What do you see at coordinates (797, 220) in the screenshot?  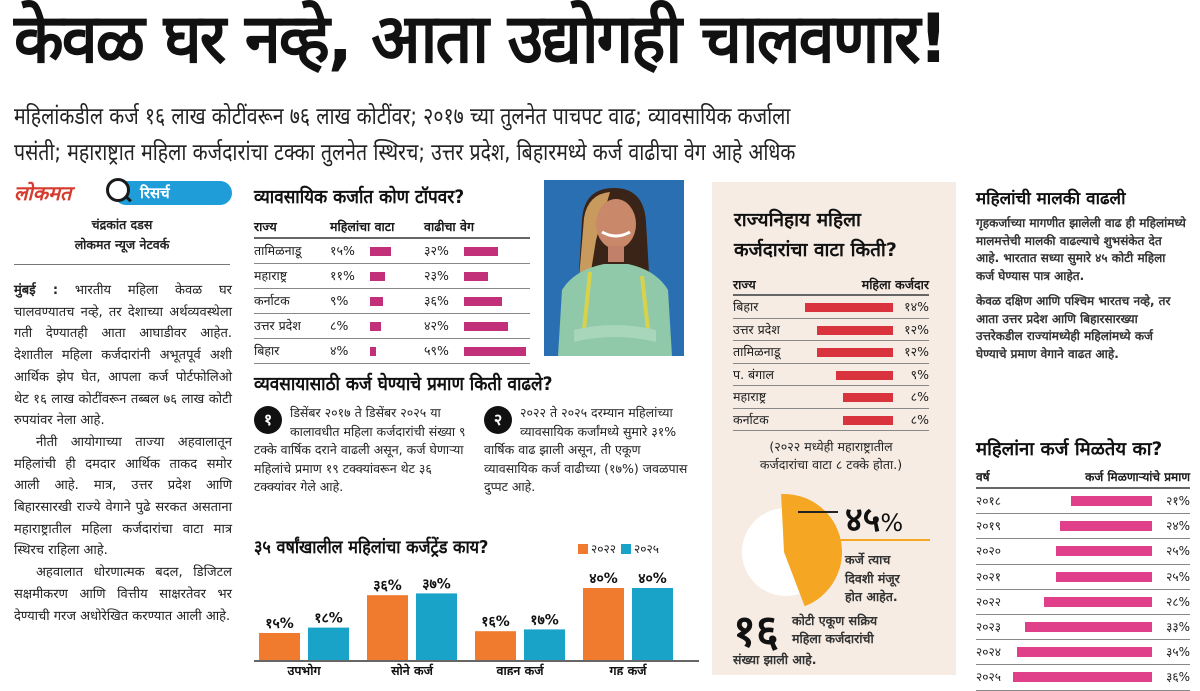 I see `state-share-title-line-1: राज्यनिहाय महिला` at bounding box center [797, 220].